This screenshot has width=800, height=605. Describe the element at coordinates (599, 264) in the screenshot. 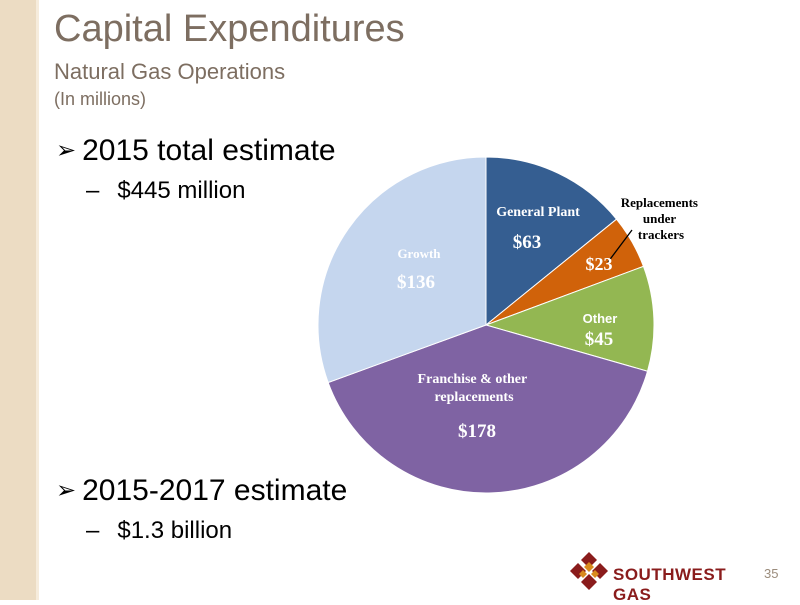

I see `slice-value-replacements: $23` at that location.